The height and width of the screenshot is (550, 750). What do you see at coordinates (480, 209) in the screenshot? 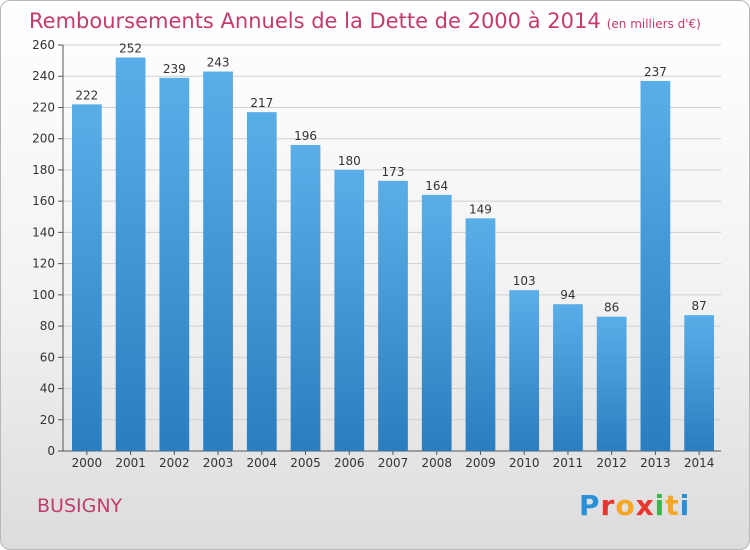
I see `data-label: 149` at bounding box center [480, 209].